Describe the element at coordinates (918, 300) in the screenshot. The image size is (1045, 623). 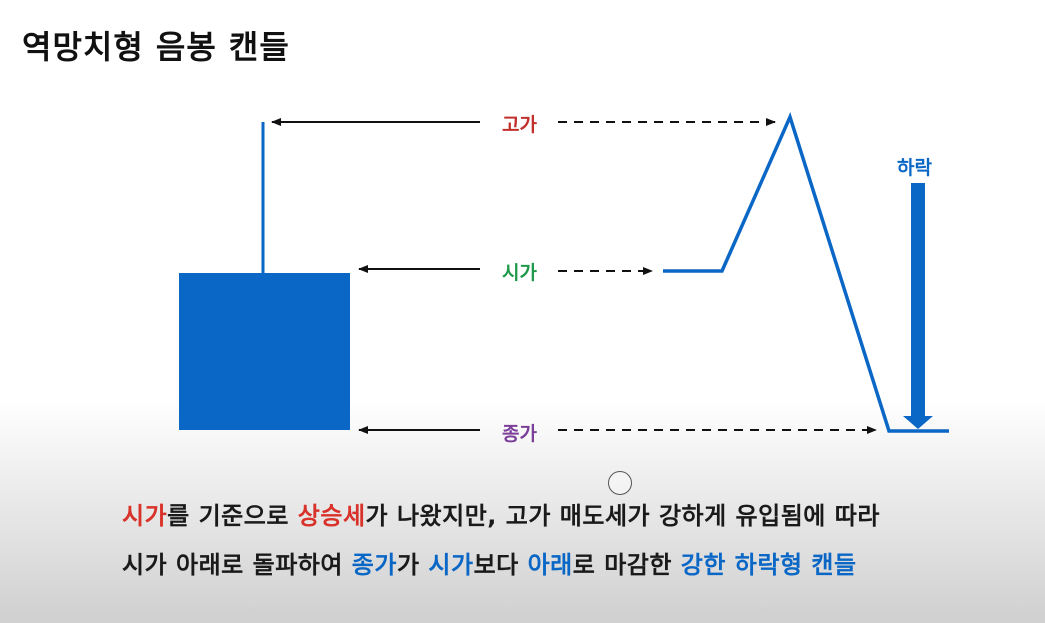
I see `fall-arrow-shaft` at that location.